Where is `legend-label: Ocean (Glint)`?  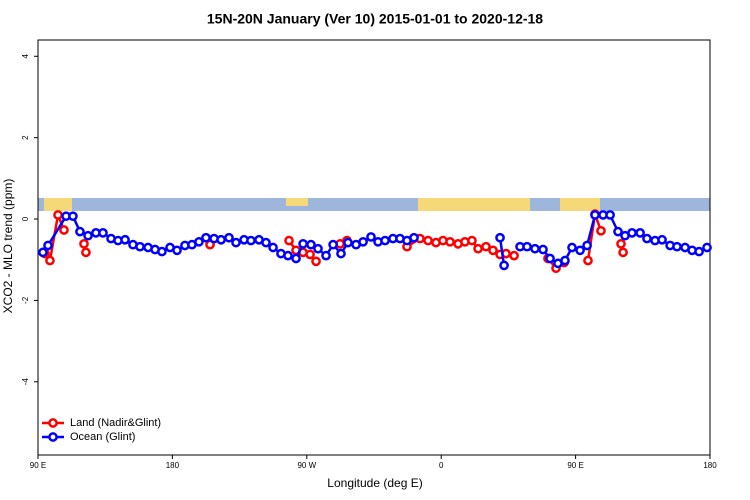 legend-label: Ocean (Glint) is located at coordinates (102, 437).